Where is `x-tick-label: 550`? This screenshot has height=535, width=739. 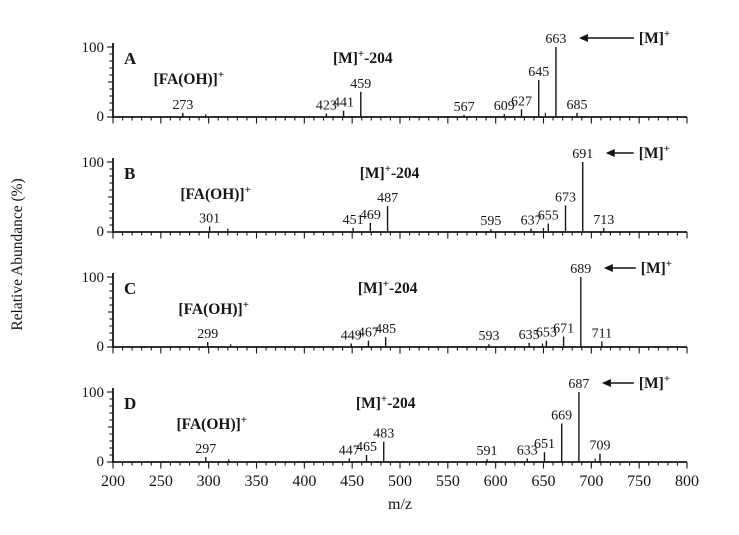 x-tick-label: 550 is located at coordinates (448, 481).